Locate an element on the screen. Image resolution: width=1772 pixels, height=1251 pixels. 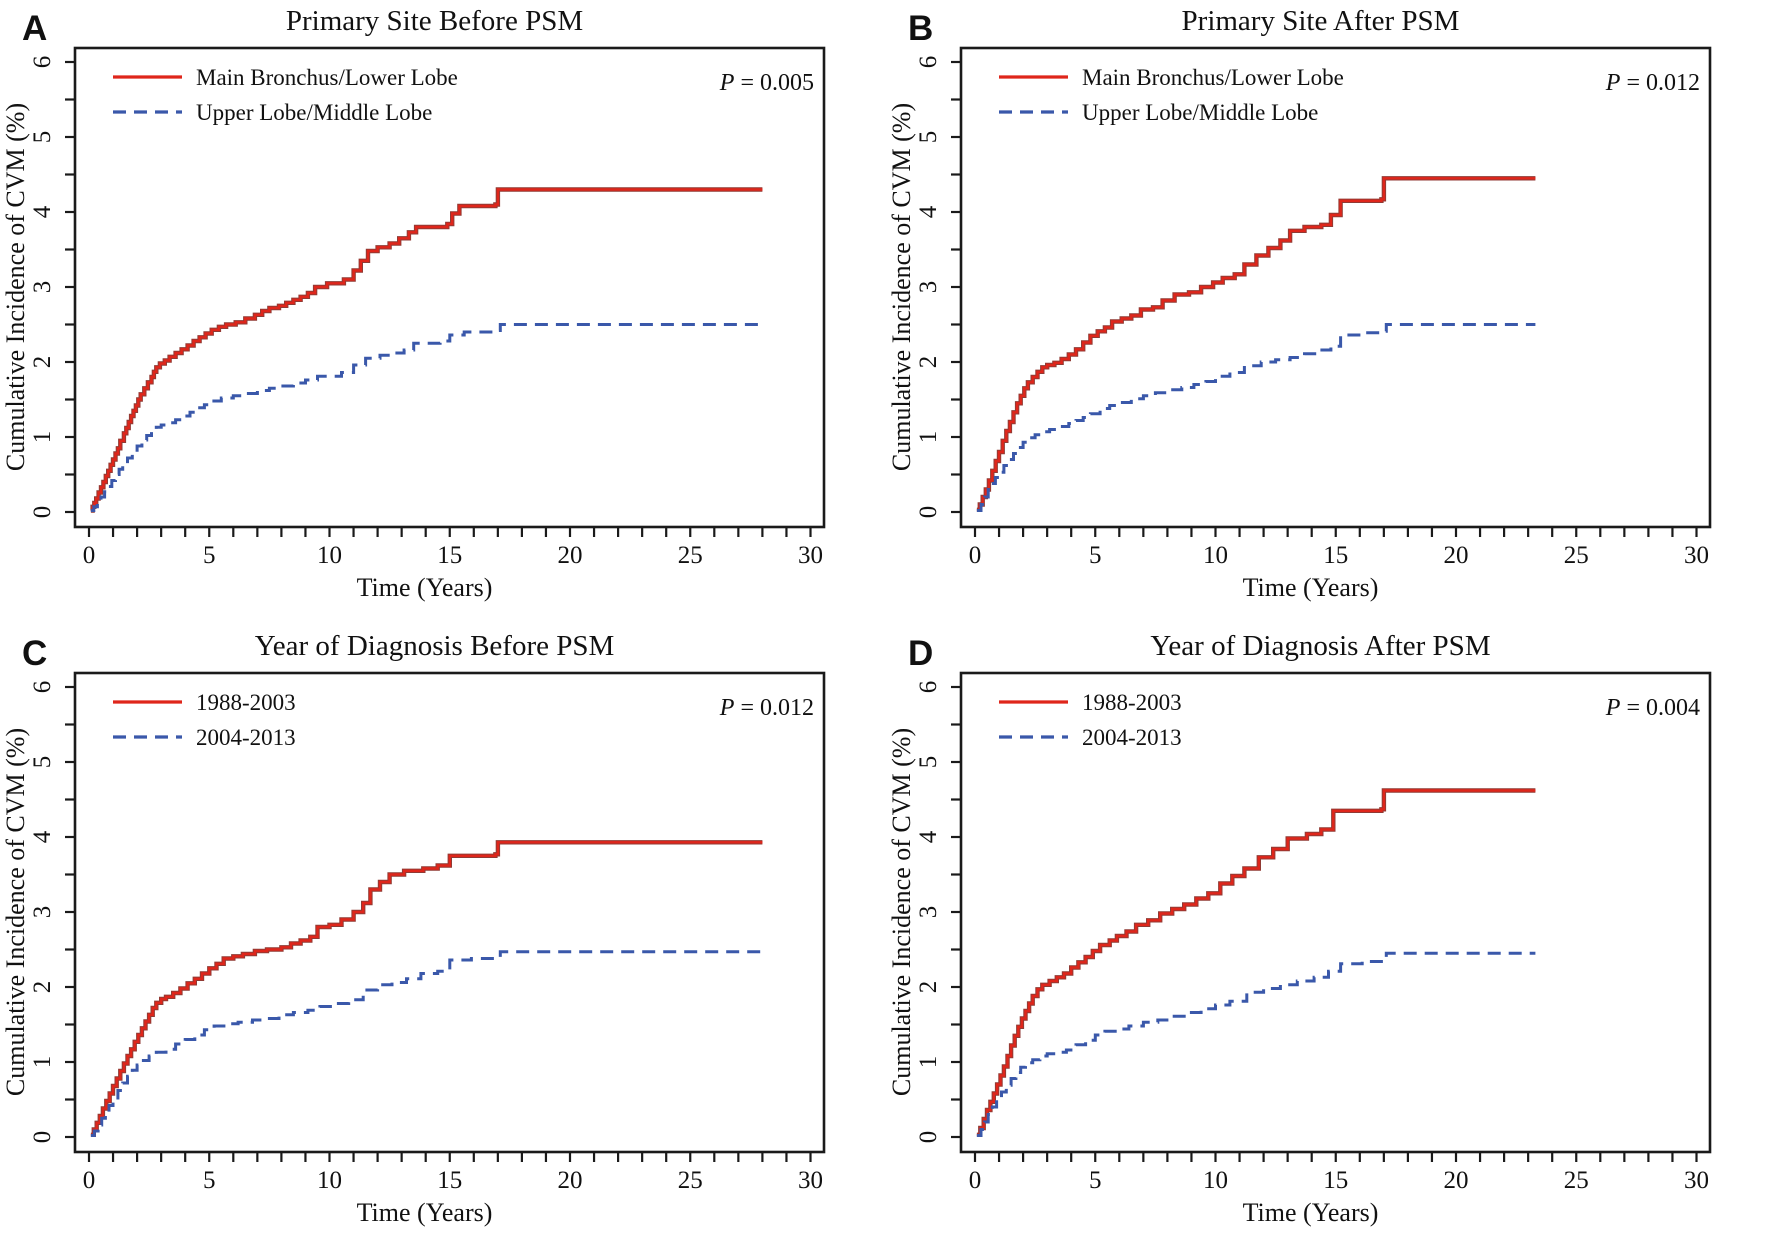
panel-title: Primary Site After PSM is located at coordinates (1321, 21).